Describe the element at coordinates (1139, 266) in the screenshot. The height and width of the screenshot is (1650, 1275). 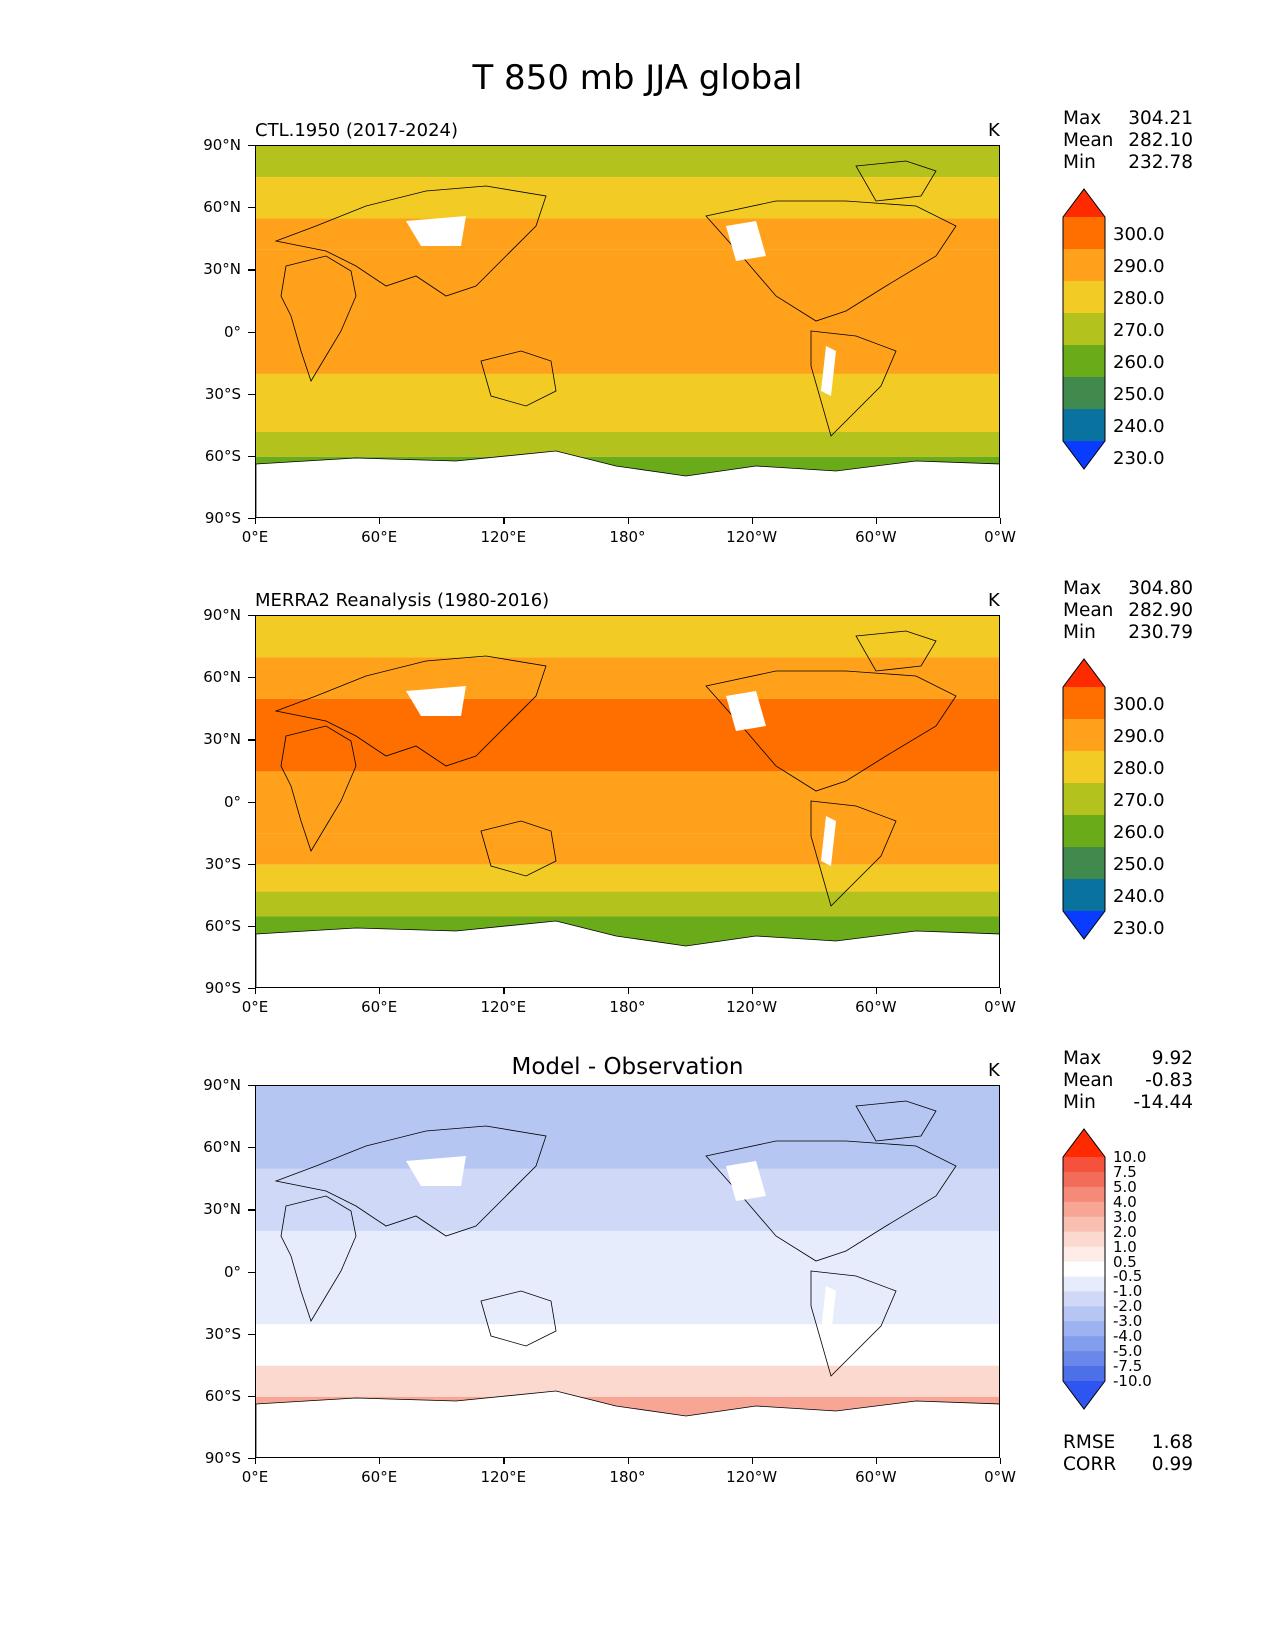
I see `colorbar-tick-label: 290.0` at that location.